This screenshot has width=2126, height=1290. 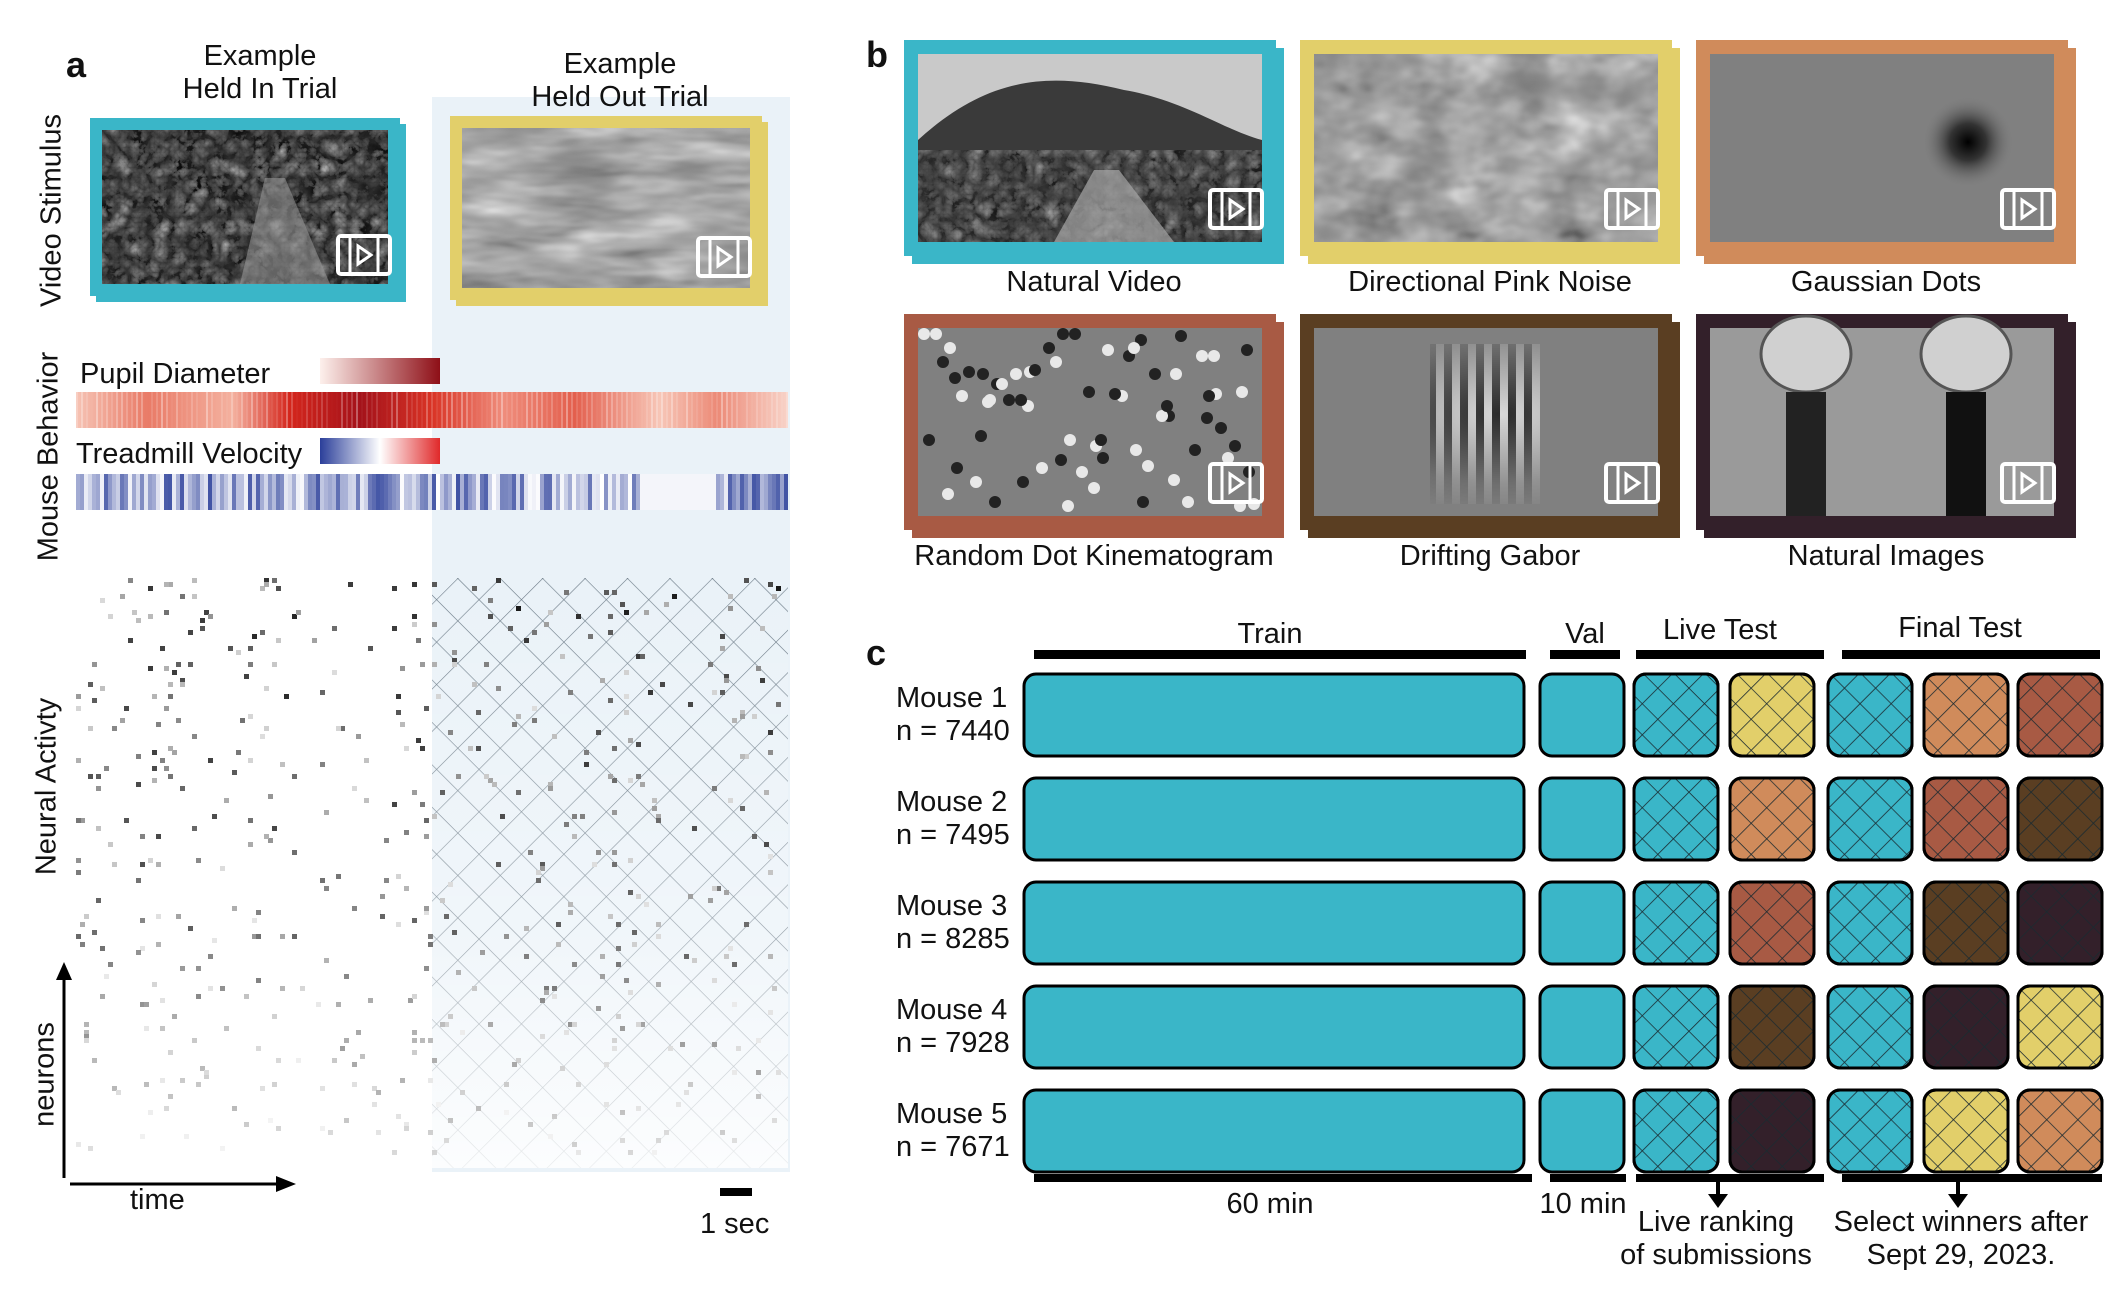 I want to click on mouse-label-5: Mouse 5 n = 7671, so click(x=953, y=1131).